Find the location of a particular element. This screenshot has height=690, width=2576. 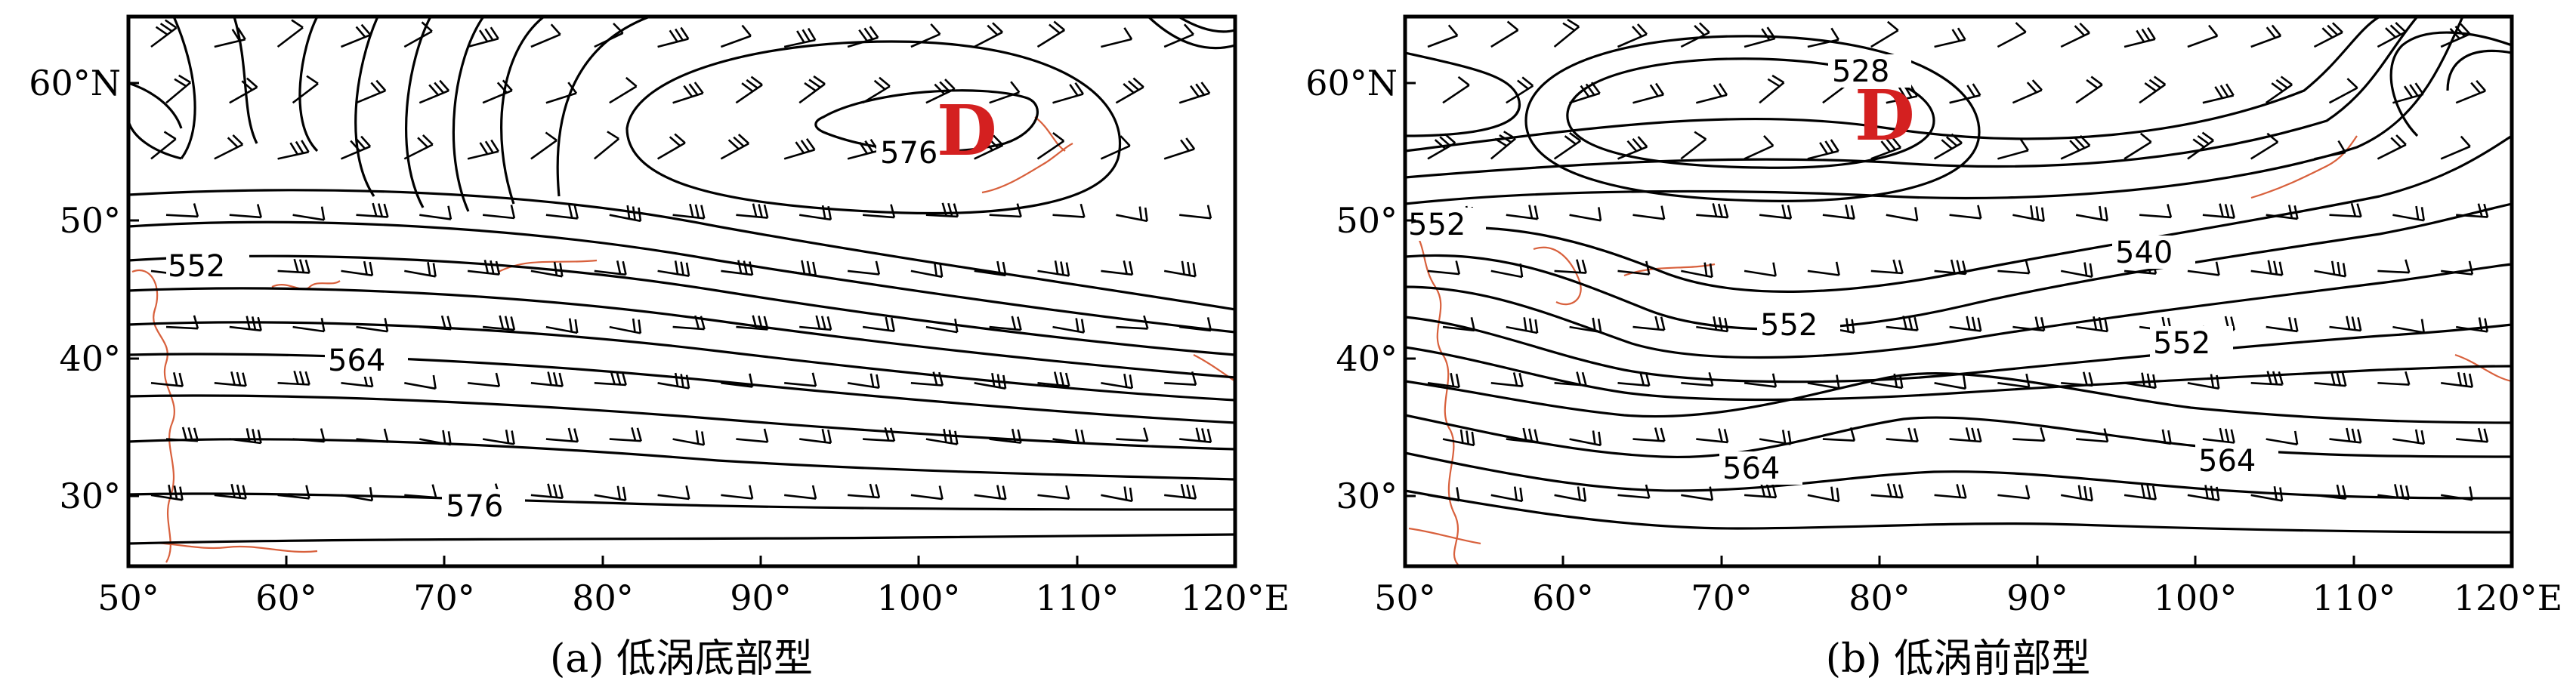

x-tick-label: 100° is located at coordinates (919, 598).